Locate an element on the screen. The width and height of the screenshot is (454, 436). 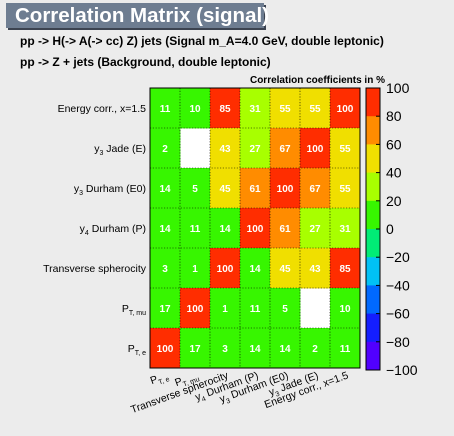
color-scale-tick-label: 60 is located at coordinates (394, 144).